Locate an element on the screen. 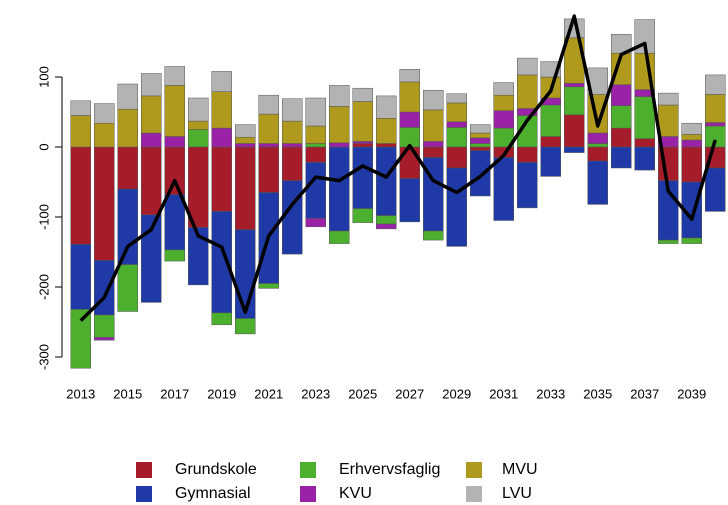 The image size is (728, 505). y-tick-label: 100 is located at coordinates (43, 77).